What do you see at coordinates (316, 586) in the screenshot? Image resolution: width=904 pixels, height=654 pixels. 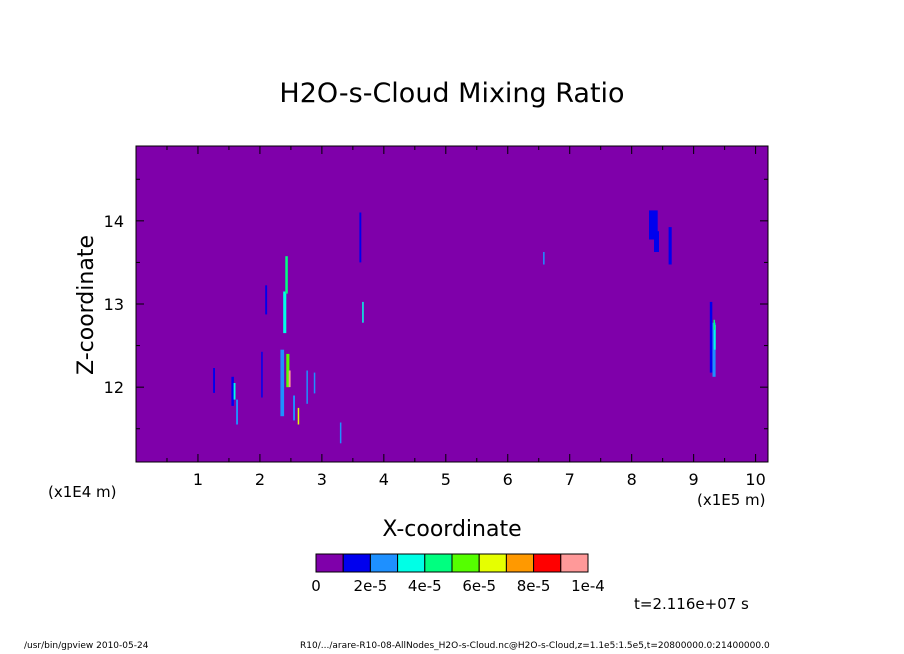 I see `colorbar-label: 0` at bounding box center [316, 586].